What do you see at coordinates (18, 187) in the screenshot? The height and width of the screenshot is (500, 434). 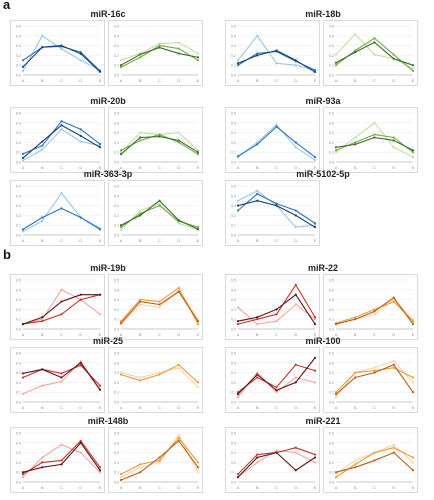 I see `y-tick-label: 0.7` at bounding box center [18, 187].